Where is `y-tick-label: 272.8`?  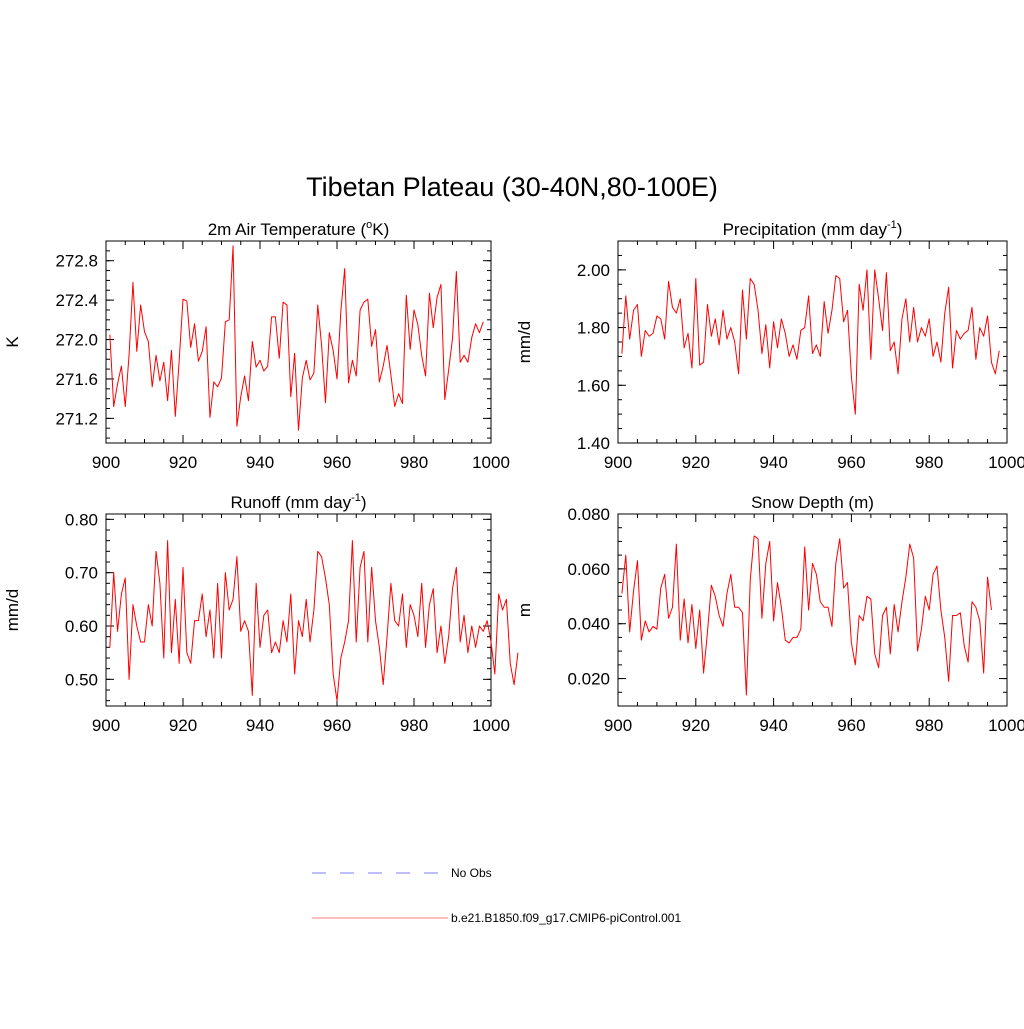 y-tick-label: 272.8 is located at coordinates (76, 261).